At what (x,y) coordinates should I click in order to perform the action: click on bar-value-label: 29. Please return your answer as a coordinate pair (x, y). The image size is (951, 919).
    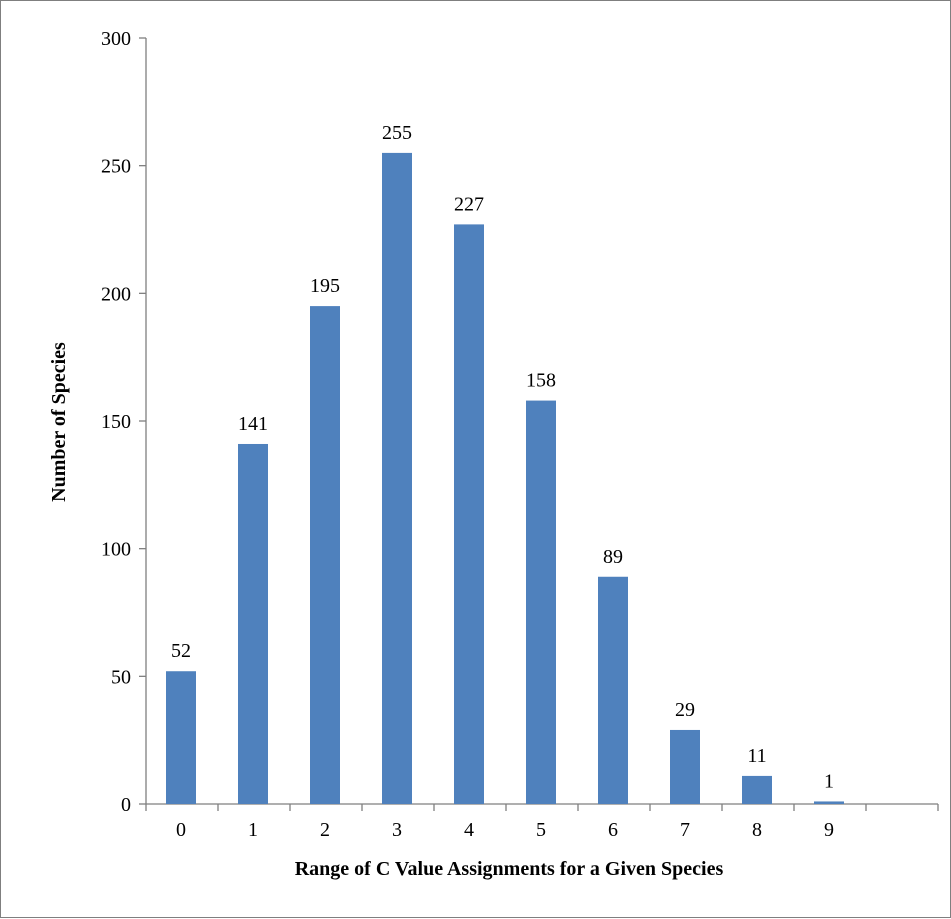
    Looking at the image, I should click on (685, 710).